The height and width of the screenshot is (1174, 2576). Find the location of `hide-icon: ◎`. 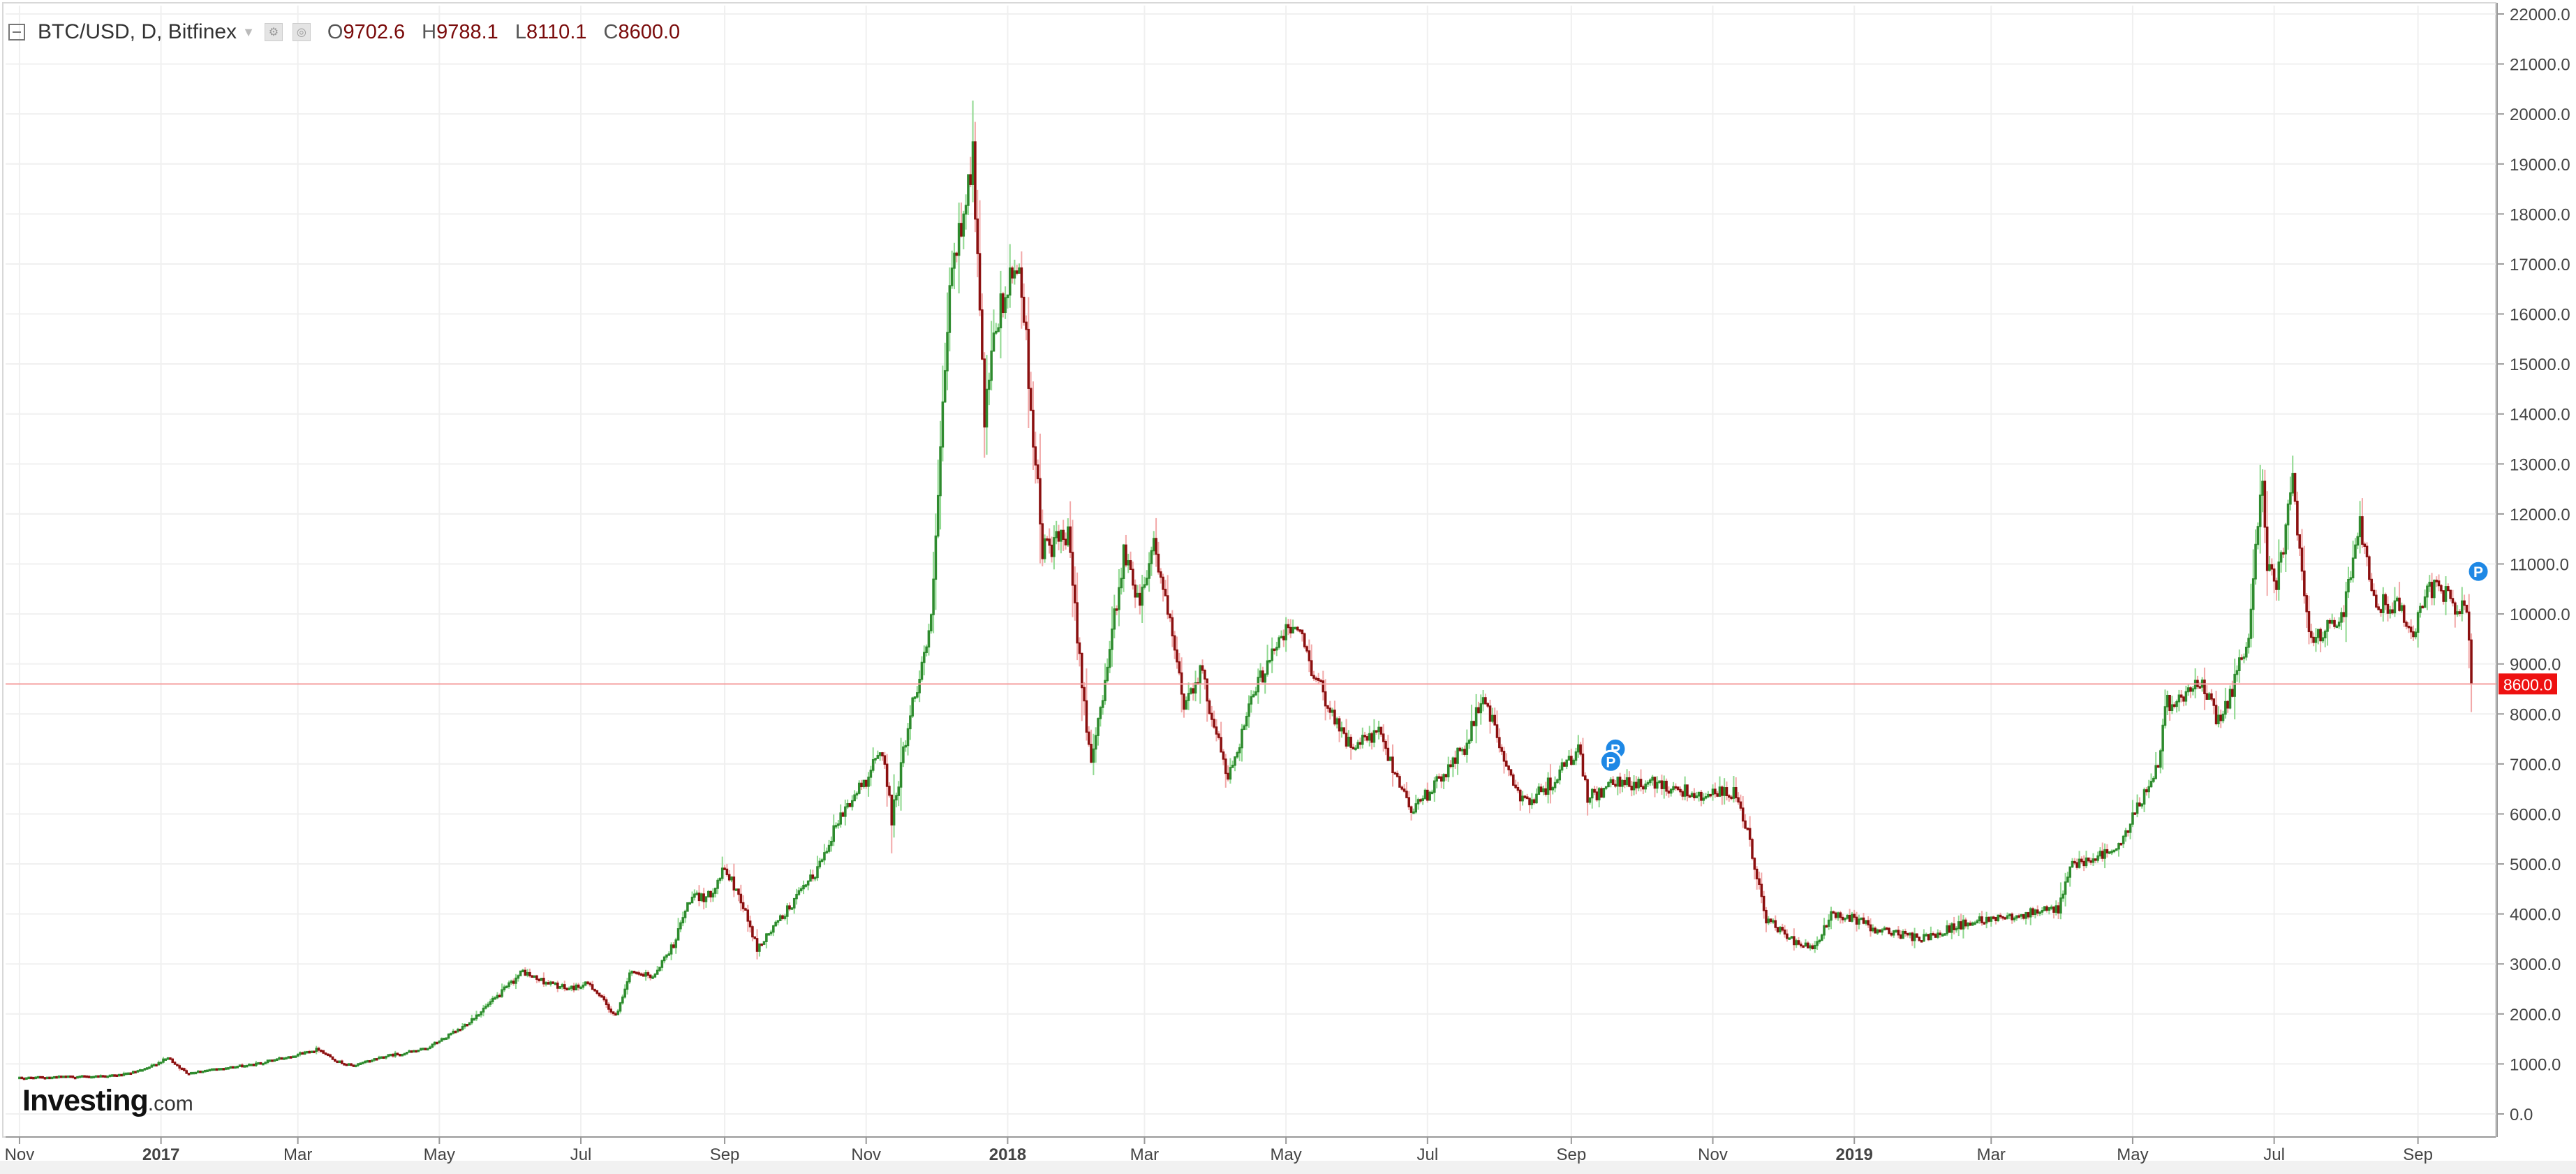

hide-icon: ◎ is located at coordinates (301, 32).